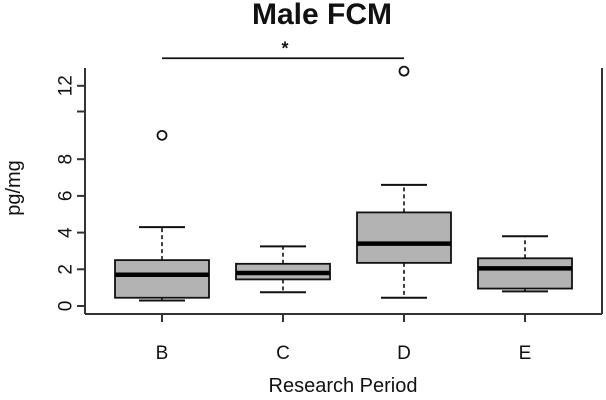 The width and height of the screenshot is (606, 400). I want to click on y-axis-label: pg/mg, so click(14, 188).